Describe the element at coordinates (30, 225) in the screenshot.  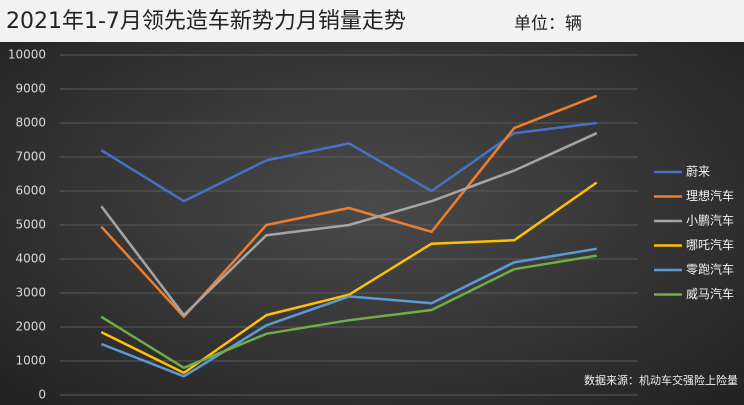
I see `y-tick-label: 5000` at that location.